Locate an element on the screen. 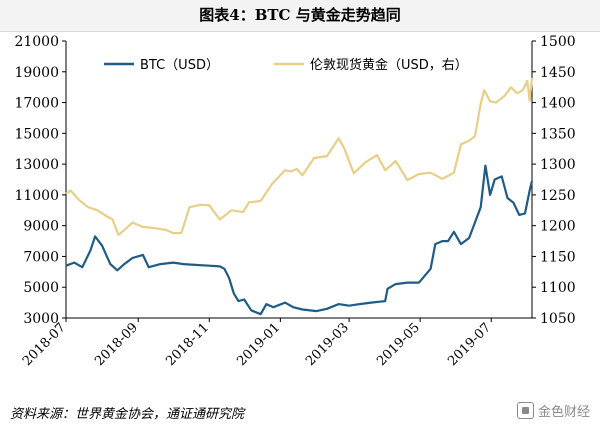 The width and height of the screenshot is (600, 428). x-tick-label-4: 2019-03 is located at coordinates (327, 344).